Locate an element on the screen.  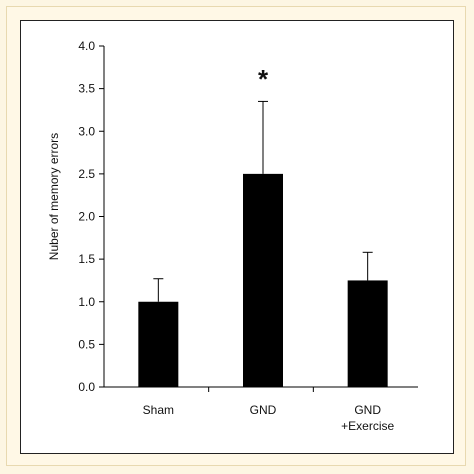
y-tick-label: 1.0 is located at coordinates (86, 302).